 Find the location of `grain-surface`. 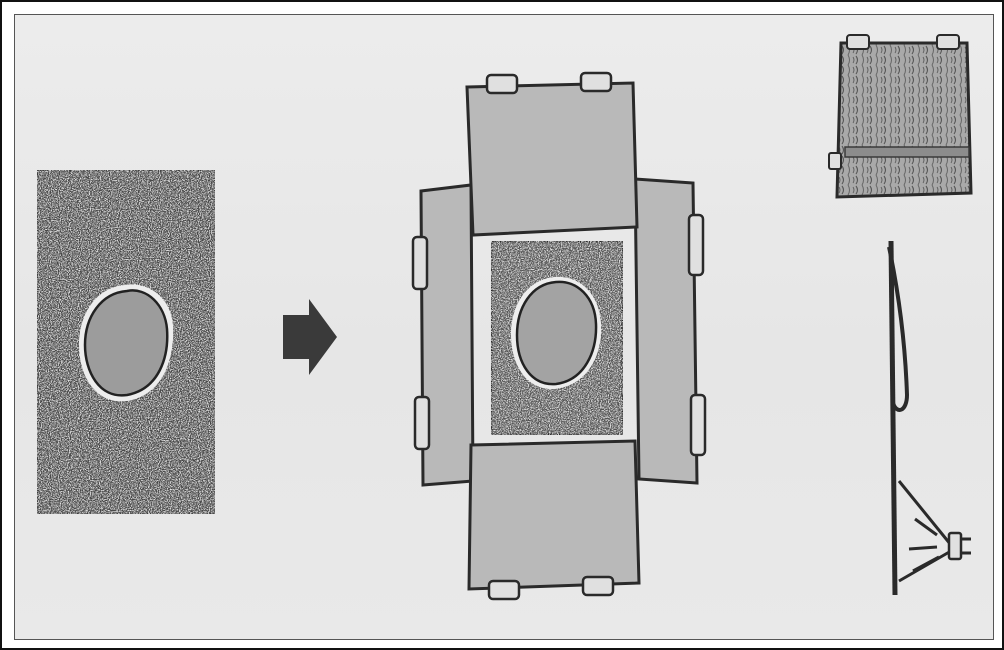

grain-surface is located at coordinates (904, 120).